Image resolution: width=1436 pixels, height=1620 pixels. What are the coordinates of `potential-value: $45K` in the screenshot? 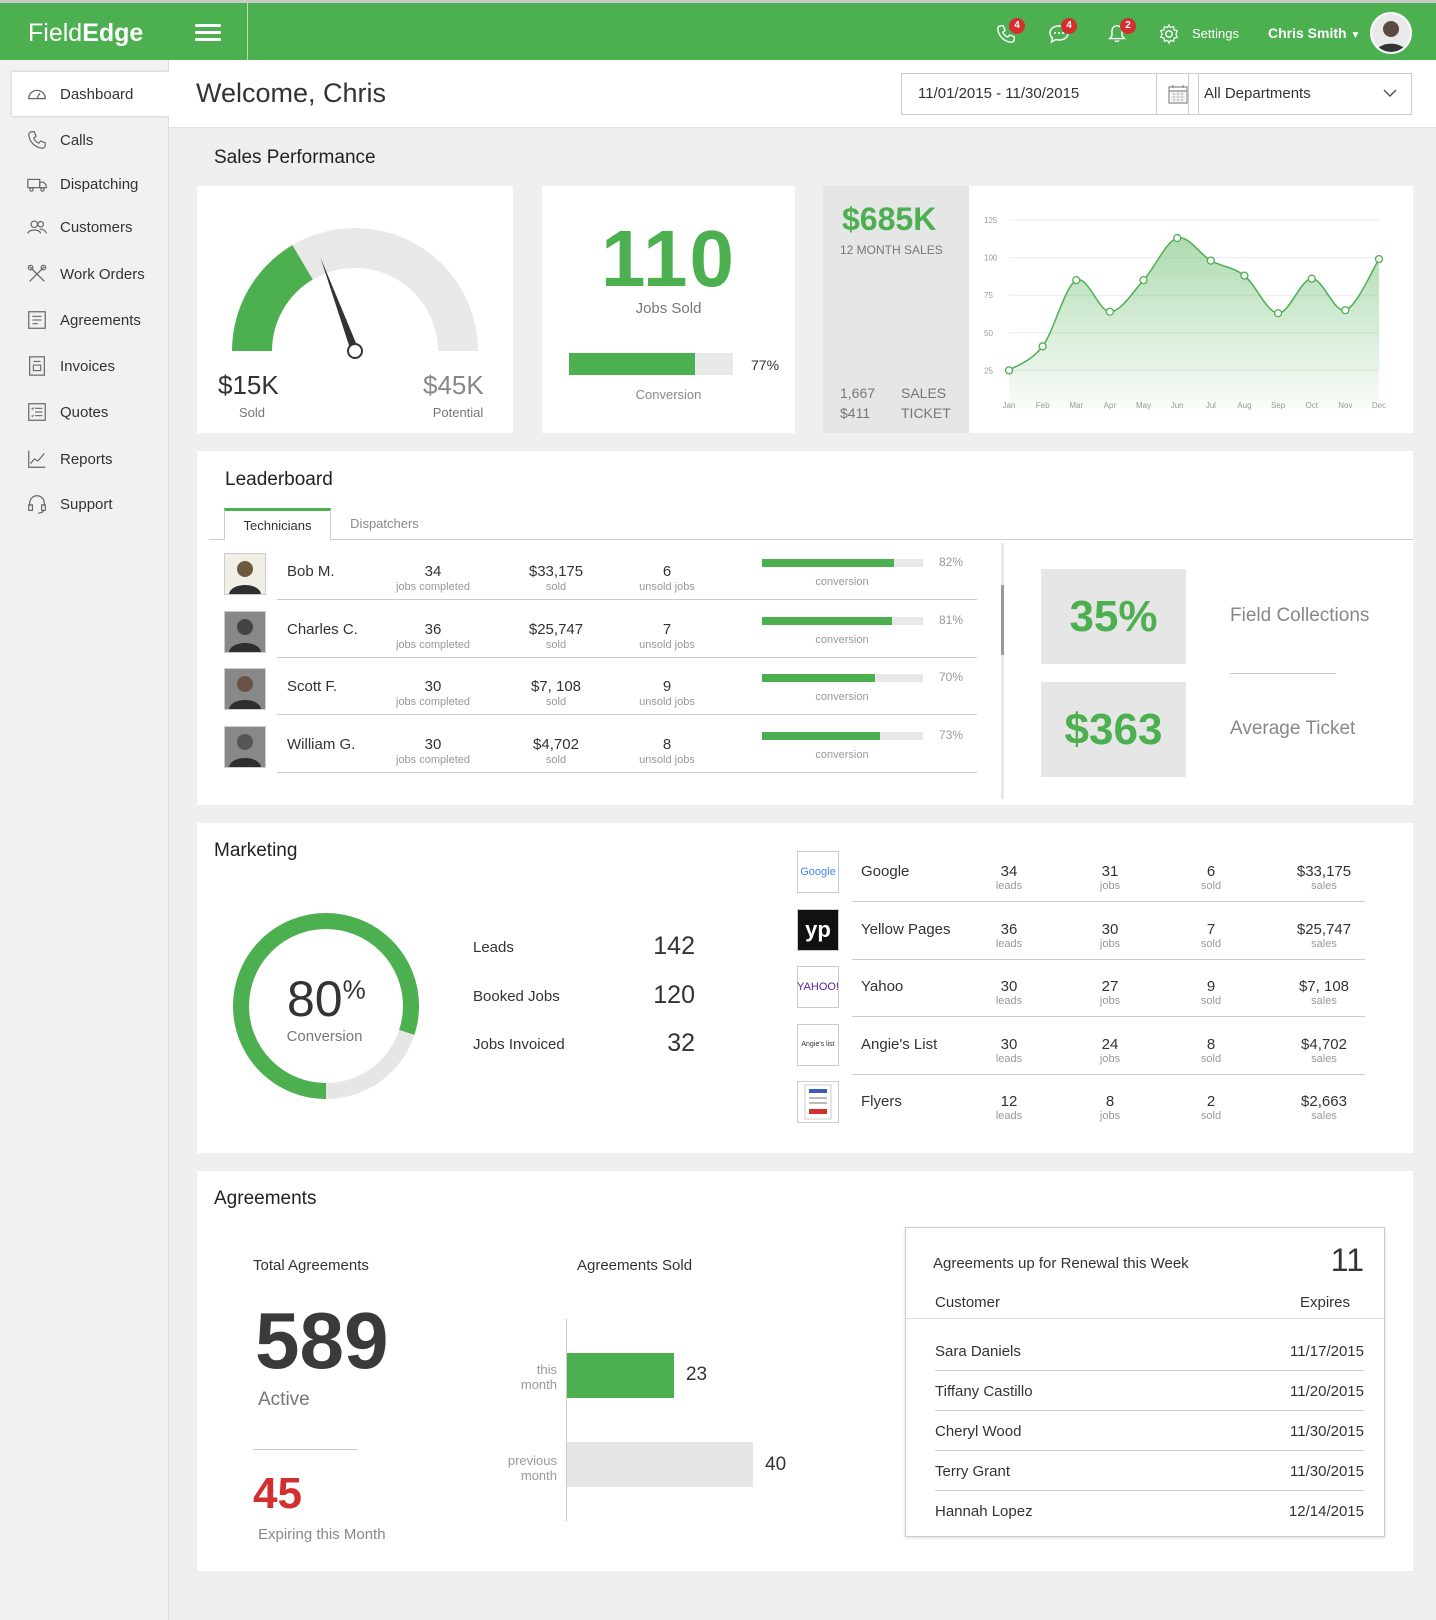 It's located at (453, 385).